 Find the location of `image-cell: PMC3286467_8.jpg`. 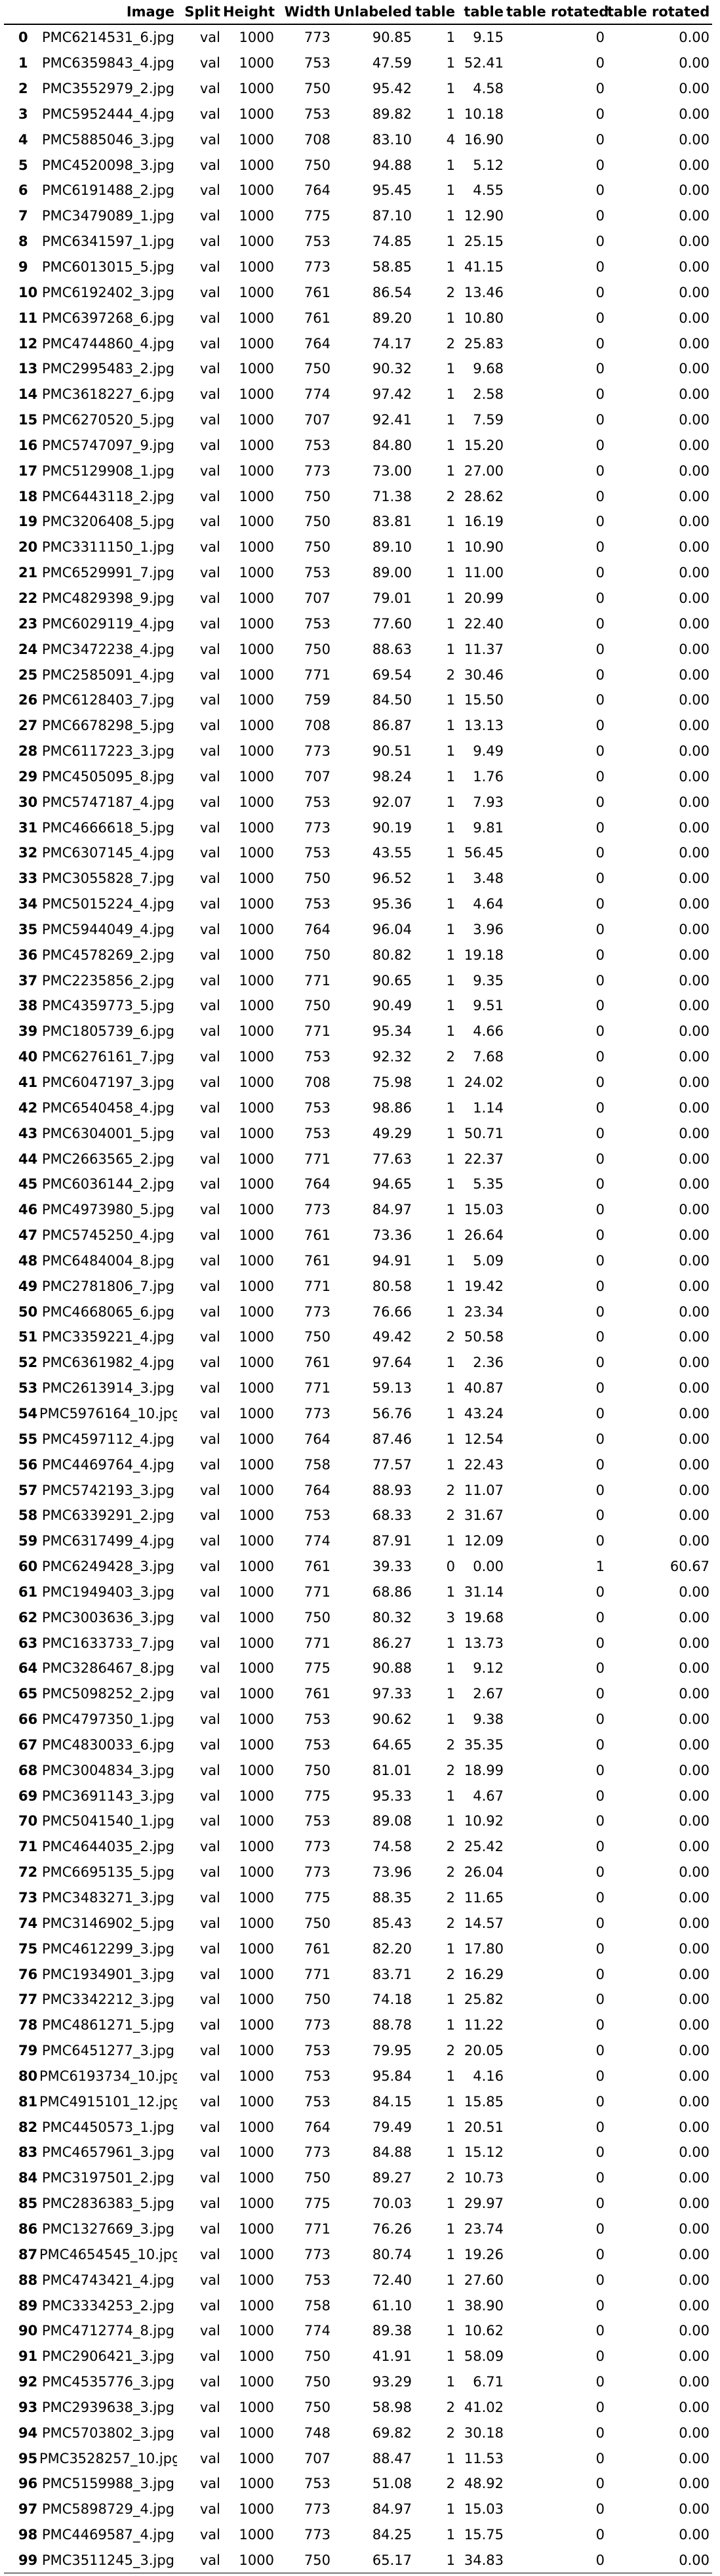

image-cell: PMC3286467_8.jpg is located at coordinates (107, 1668).